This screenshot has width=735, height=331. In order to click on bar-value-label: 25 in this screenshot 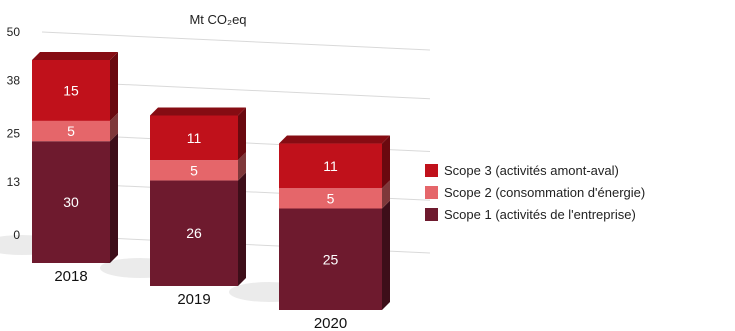, I will do `click(331, 259)`.